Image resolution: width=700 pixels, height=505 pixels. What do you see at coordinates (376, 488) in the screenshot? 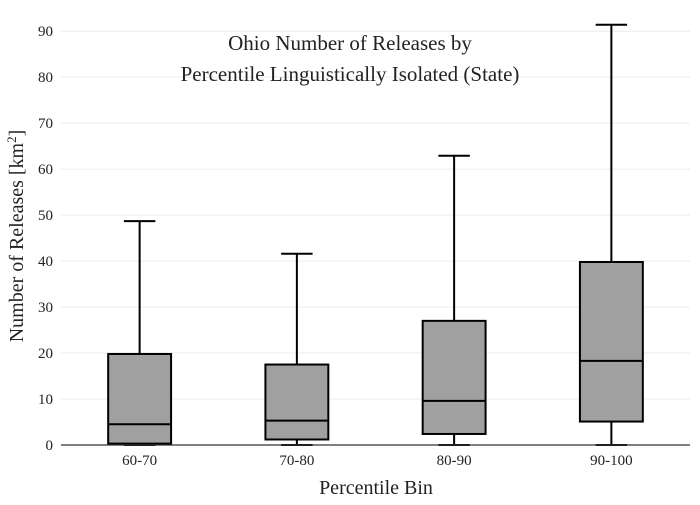
I see `x-axis-title: Percentile Bin` at bounding box center [376, 488].